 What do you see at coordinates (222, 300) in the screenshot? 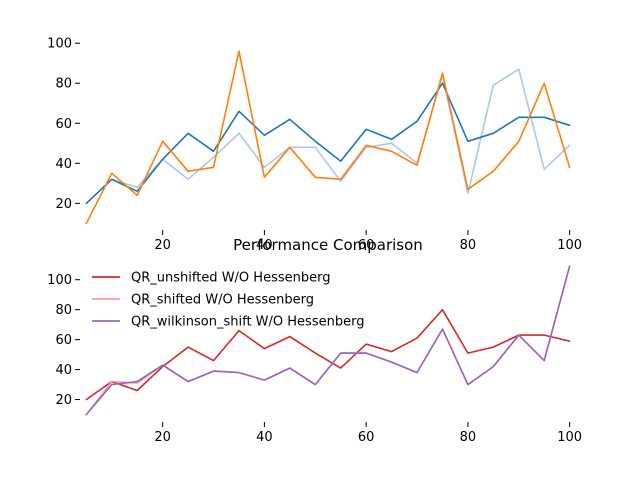
I see `legend-label: QR_shifted W/O Hessenberg` at bounding box center [222, 300].